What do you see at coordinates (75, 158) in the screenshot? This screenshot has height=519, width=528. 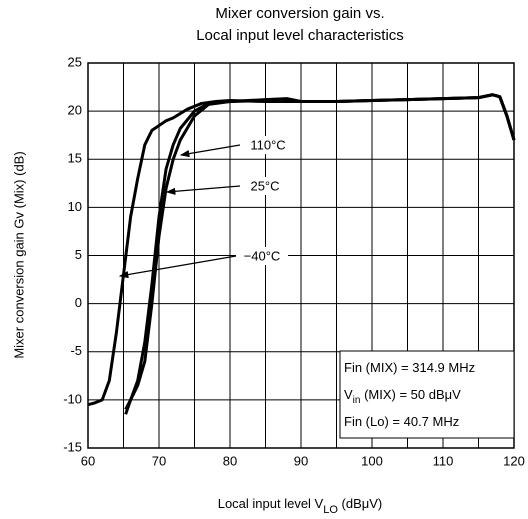 I see `y-tick-label: 15` at bounding box center [75, 158].